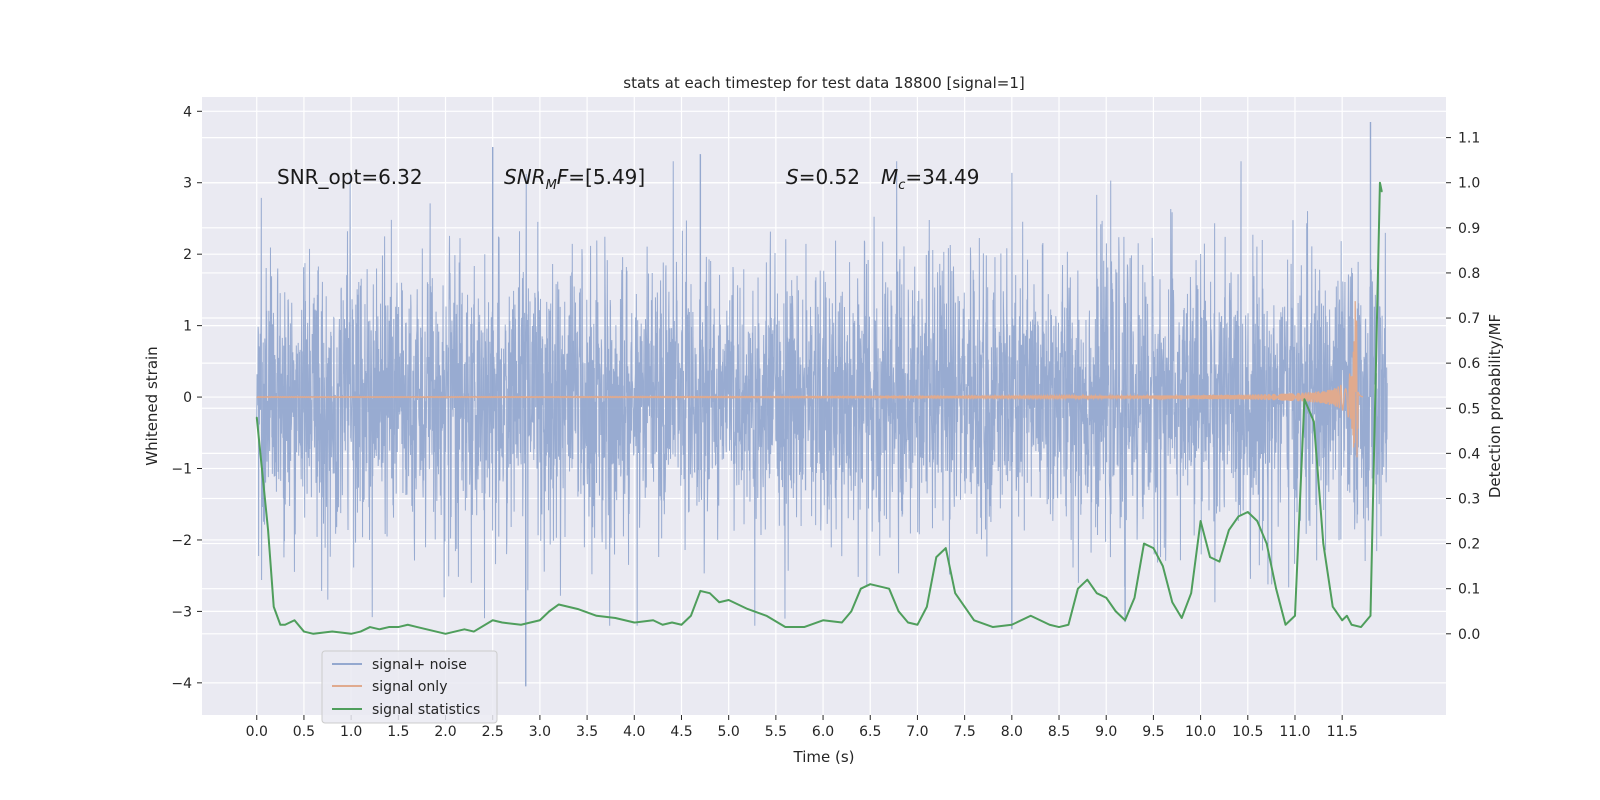 The image size is (1600, 800). I want to click on annotation-snr-opt: SNR_opt=6.32, so click(350, 177).